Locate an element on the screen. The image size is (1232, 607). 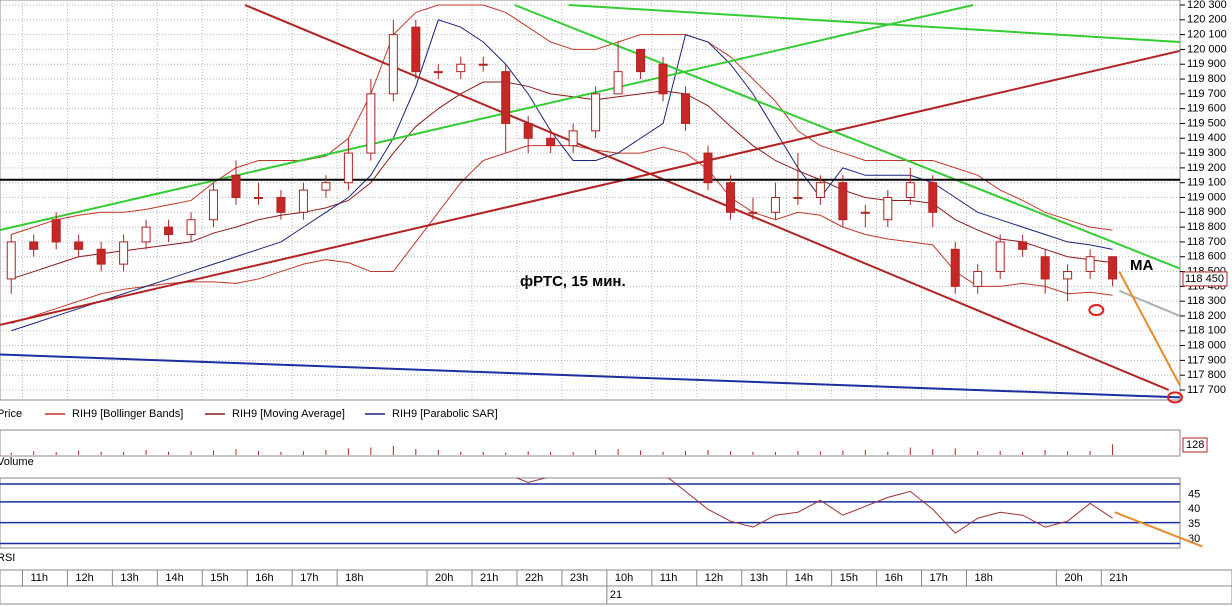
y-tick-label: 120 100 is located at coordinates (1207, 35).